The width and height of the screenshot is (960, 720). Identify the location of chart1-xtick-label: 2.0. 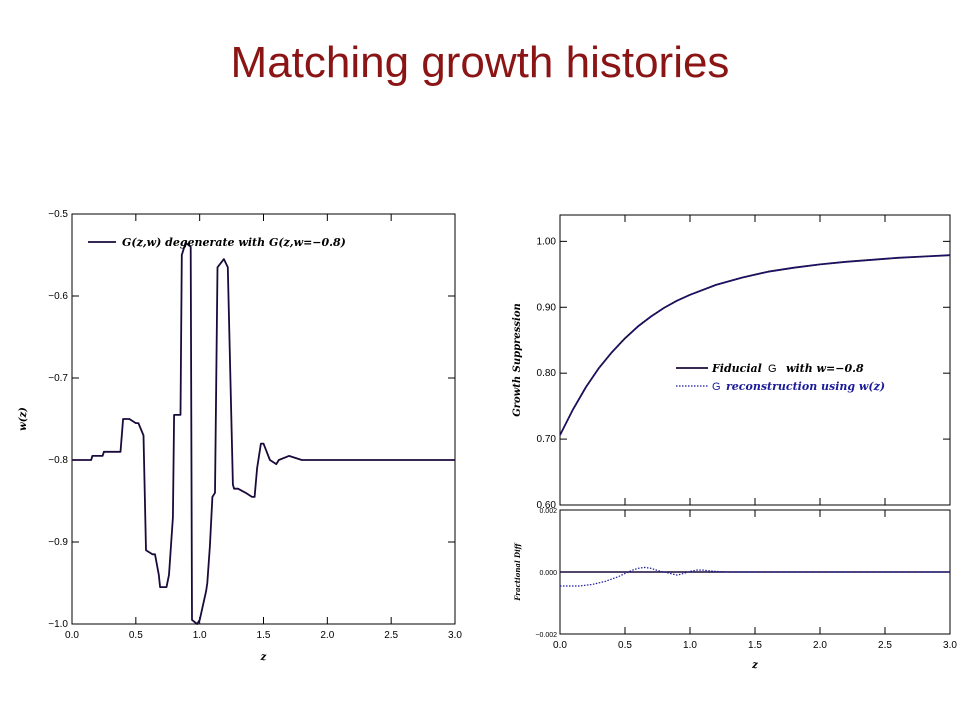
(327, 635).